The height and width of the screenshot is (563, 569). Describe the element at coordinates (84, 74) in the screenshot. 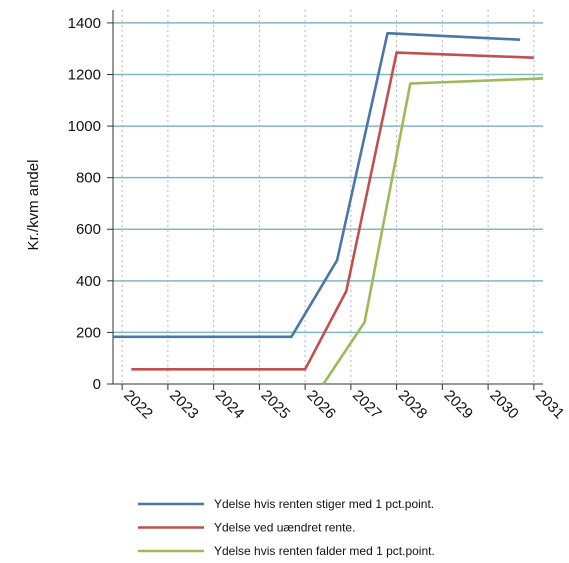

I see `y-tick-label-1200: 1200` at that location.